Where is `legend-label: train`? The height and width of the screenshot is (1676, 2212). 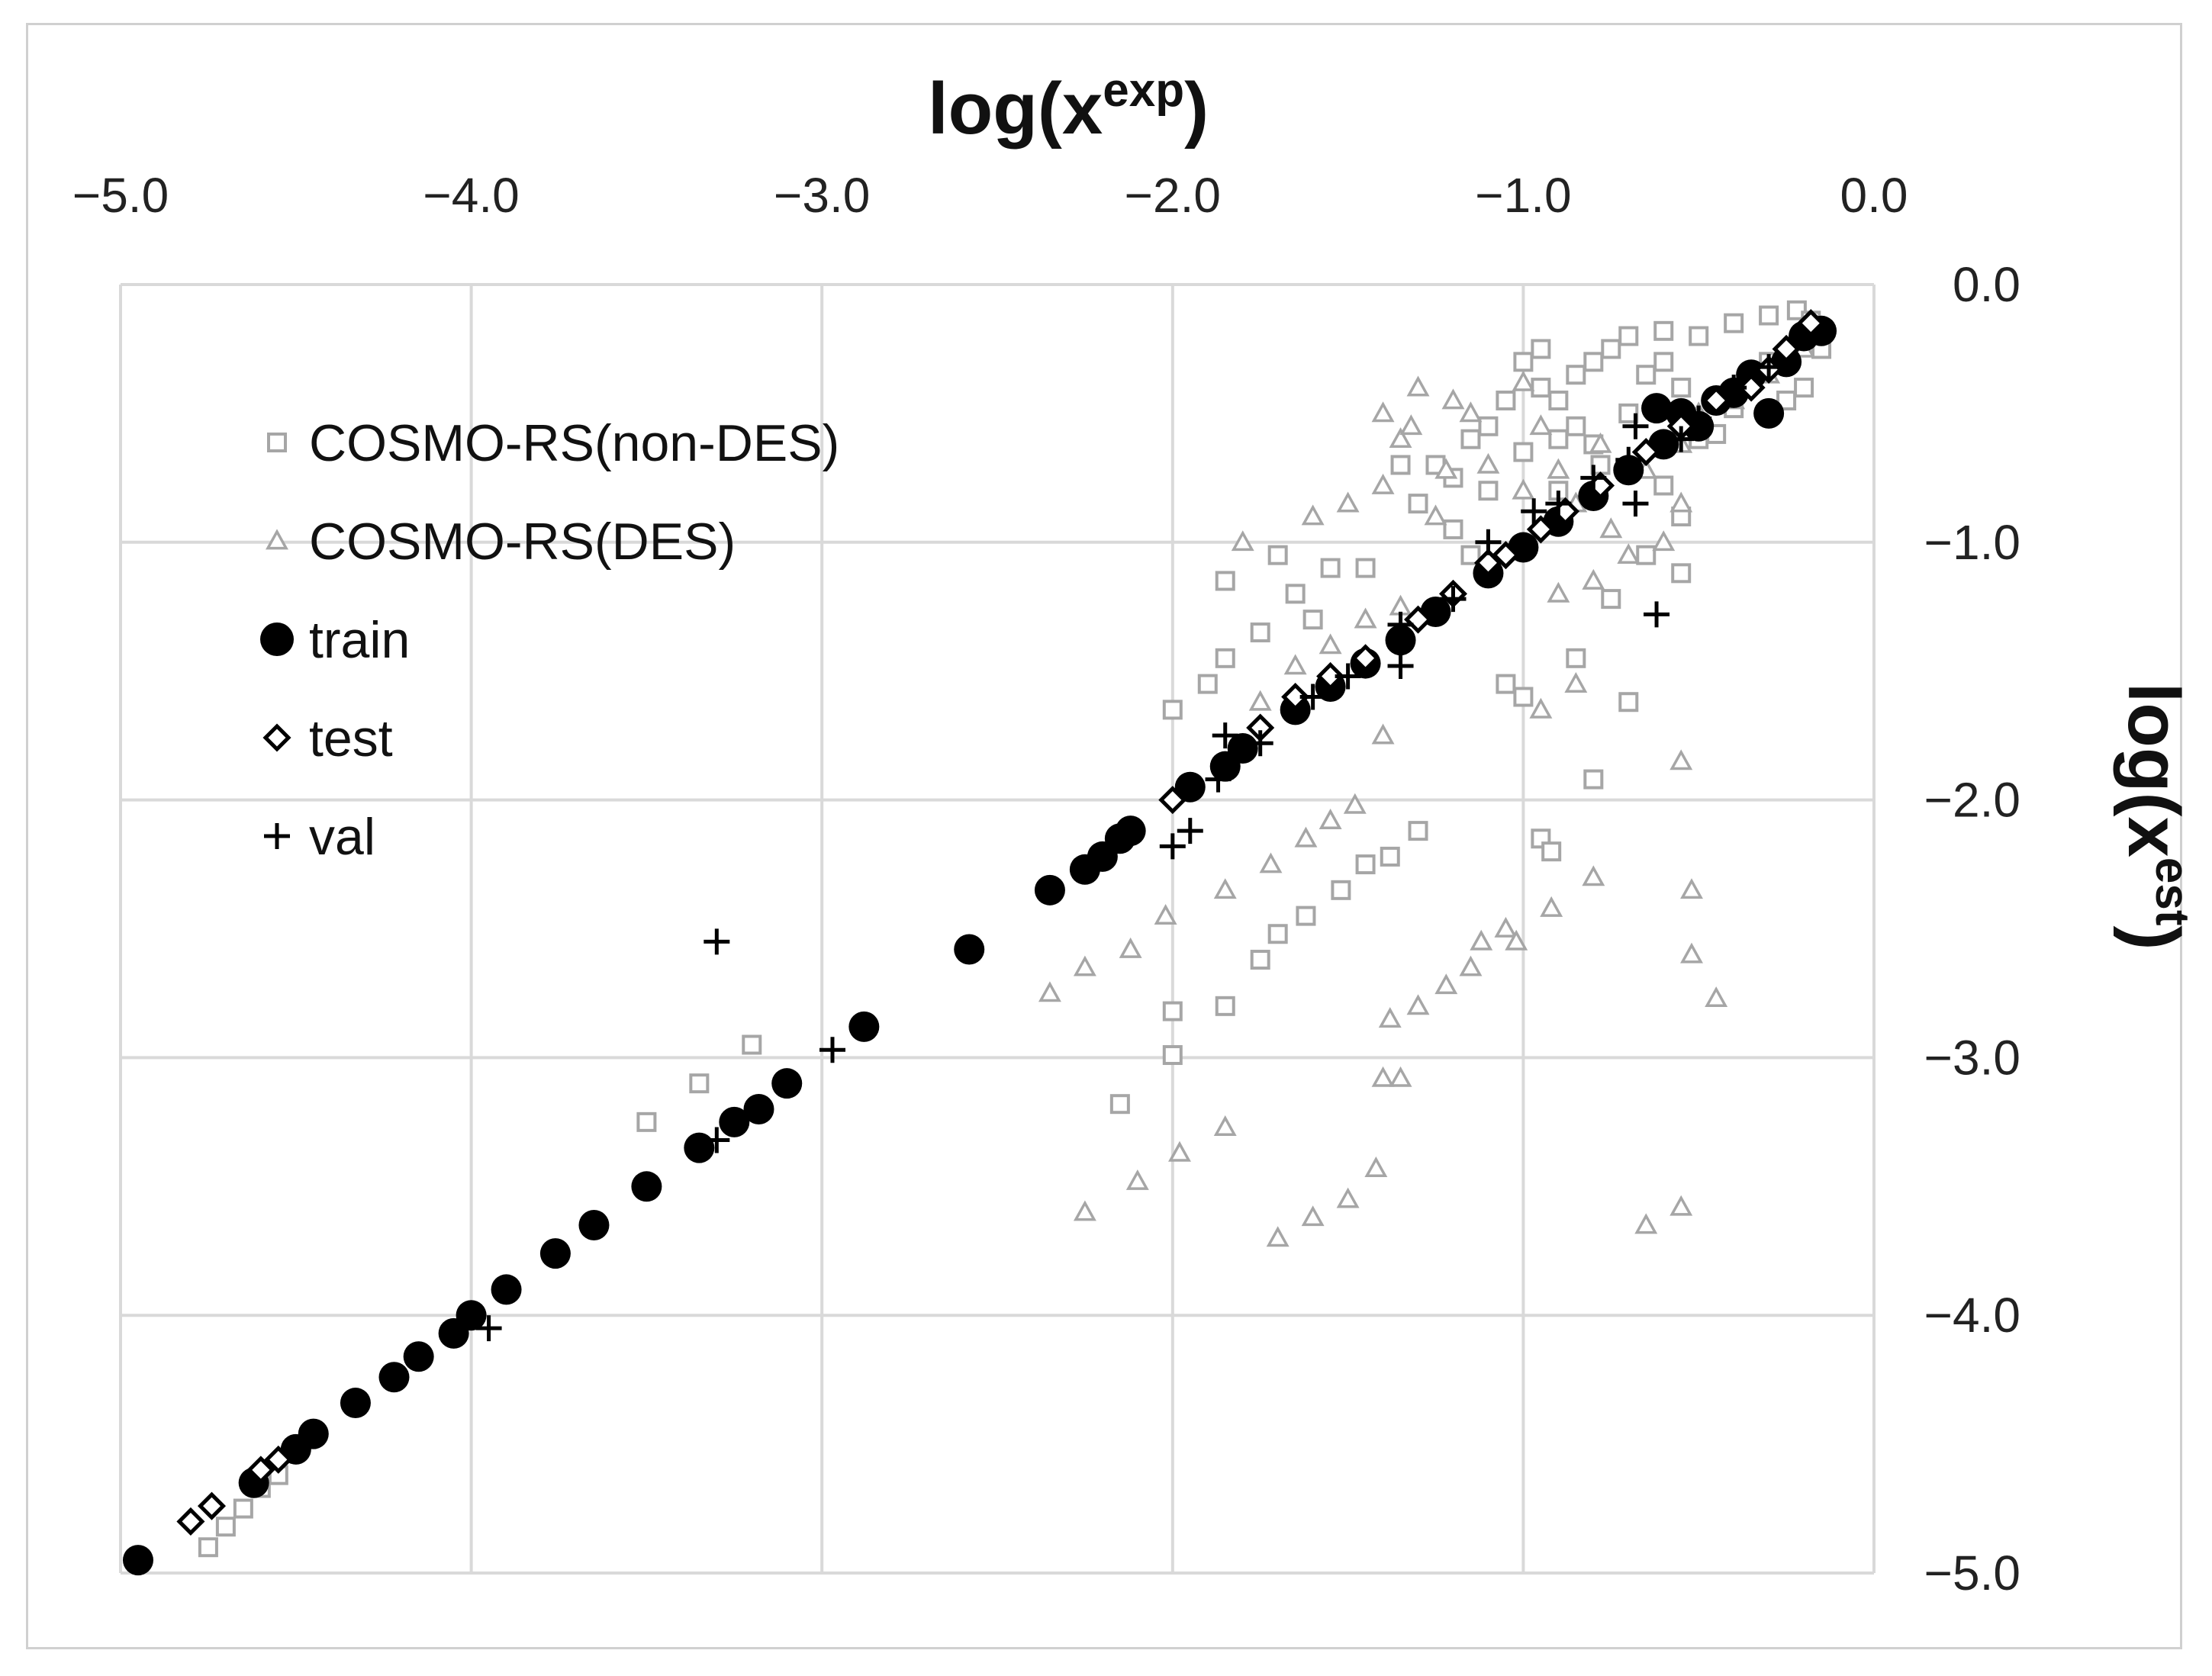
legend-label: train is located at coordinates (359, 640).